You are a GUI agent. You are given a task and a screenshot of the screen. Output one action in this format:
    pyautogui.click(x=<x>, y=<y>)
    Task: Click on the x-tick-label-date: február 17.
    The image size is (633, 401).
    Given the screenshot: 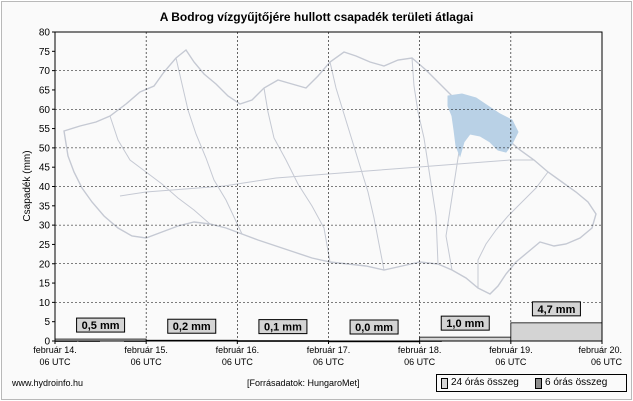 What is the action you would take?
    pyautogui.click(x=329, y=350)
    